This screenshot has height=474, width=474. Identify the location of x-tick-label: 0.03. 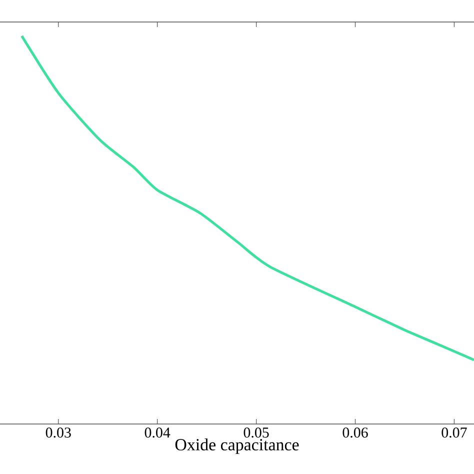
(58, 433).